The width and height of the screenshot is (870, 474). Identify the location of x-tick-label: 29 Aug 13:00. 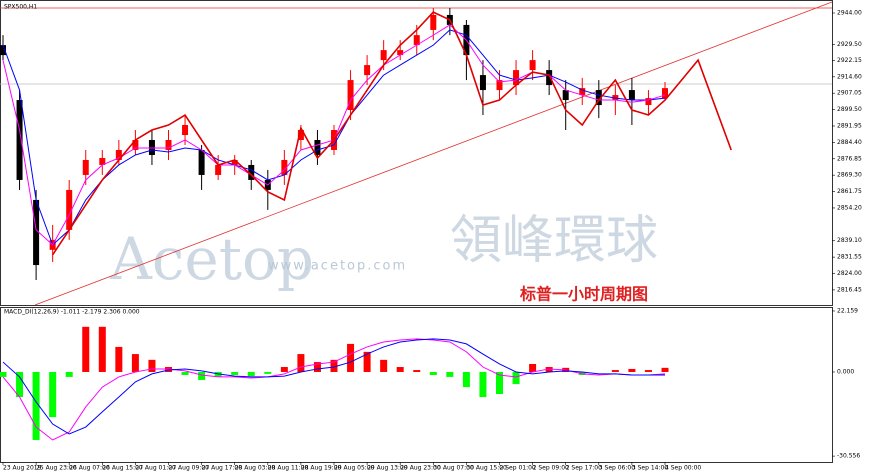
(387, 468).